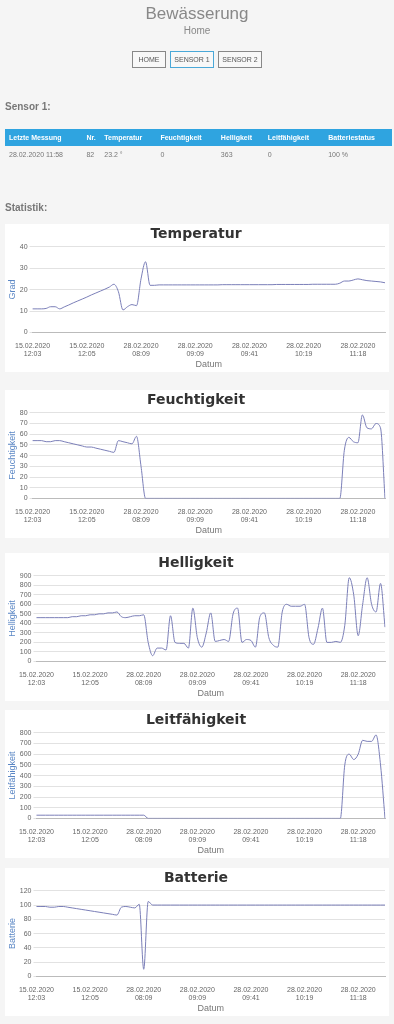  What do you see at coordinates (196, 562) in the screenshot?
I see `chart-title: Helligkeit` at bounding box center [196, 562].